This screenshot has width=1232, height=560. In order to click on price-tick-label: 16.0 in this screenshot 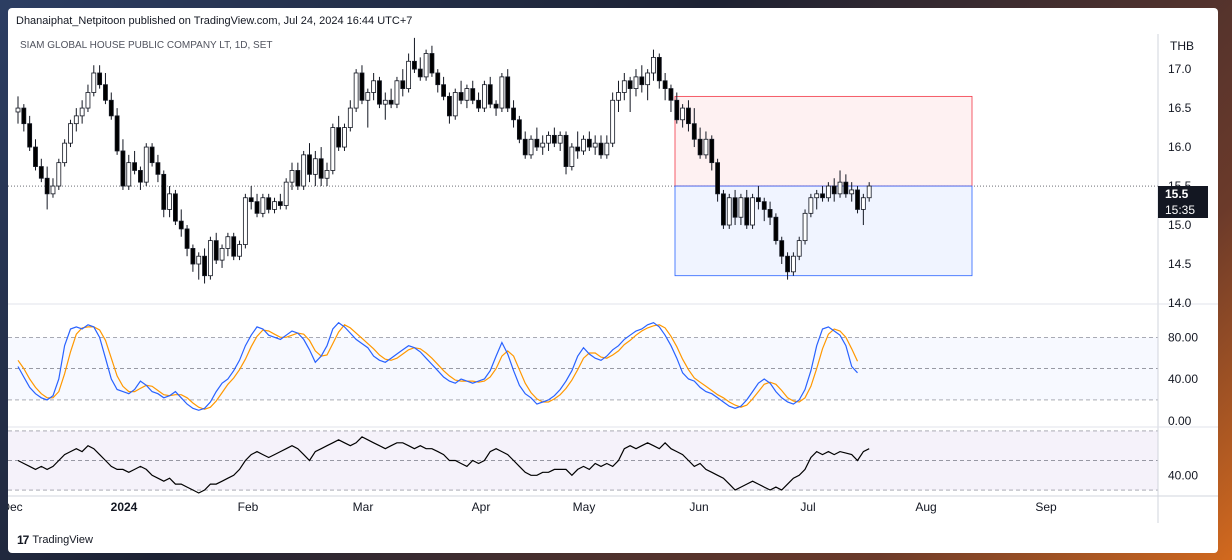, I will do `click(1180, 147)`.